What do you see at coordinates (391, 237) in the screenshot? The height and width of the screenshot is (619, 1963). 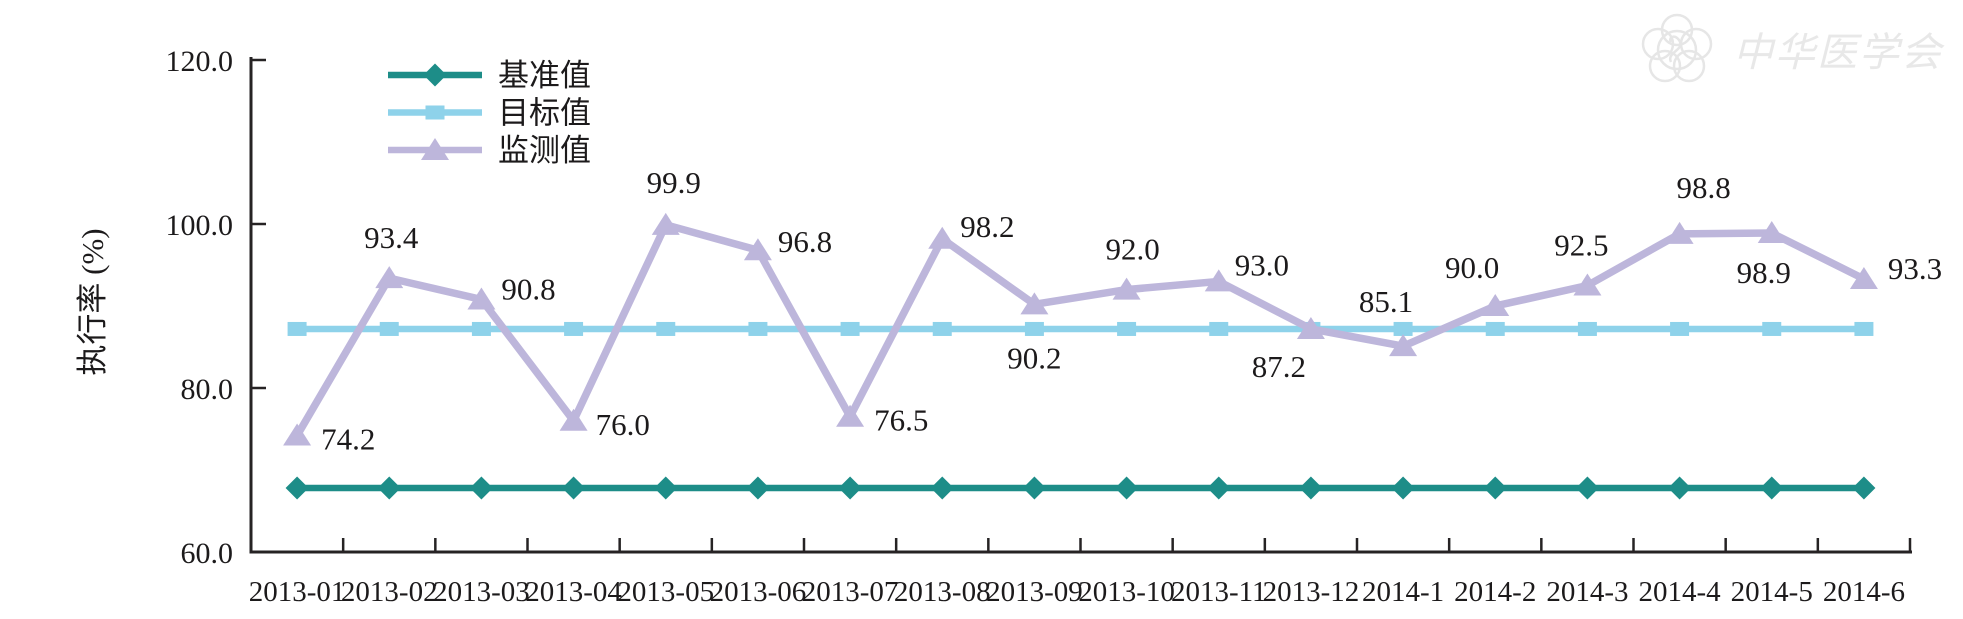 I see `monitored-data-label: 93.4` at bounding box center [391, 237].